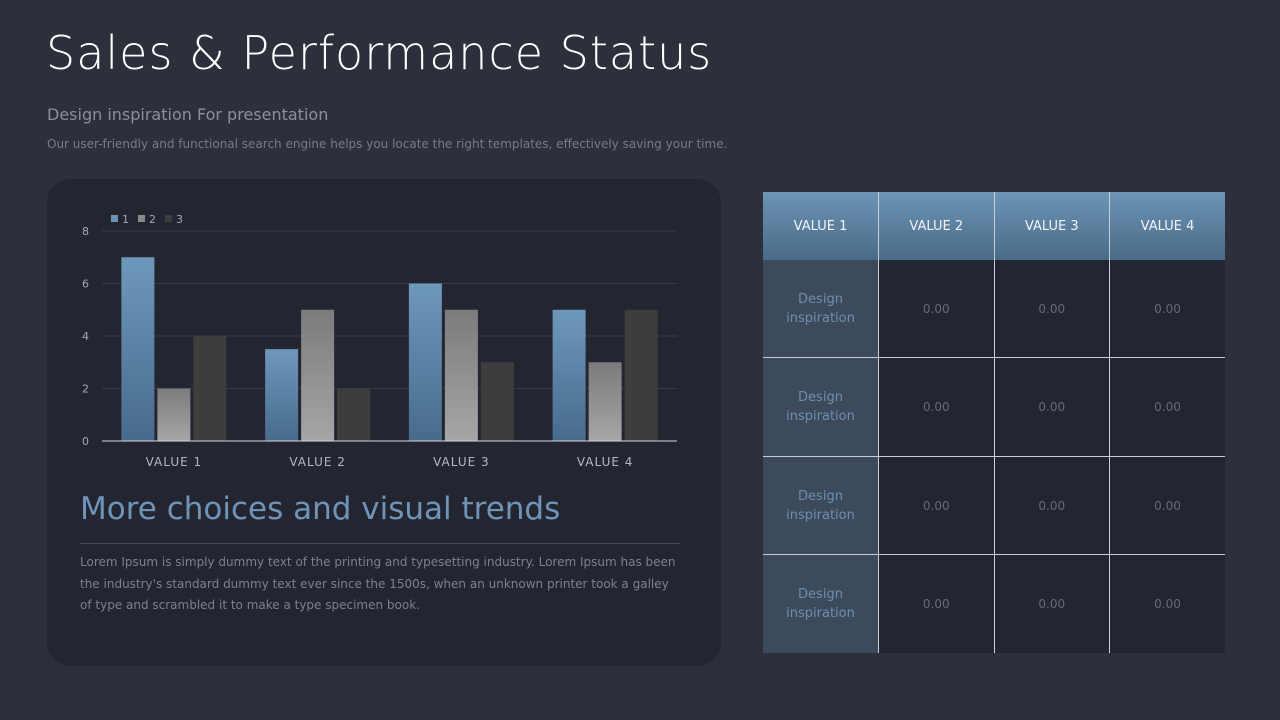 The image size is (1280, 720). What do you see at coordinates (85, 389) in the screenshot?
I see `y-tick-label: 2` at bounding box center [85, 389].